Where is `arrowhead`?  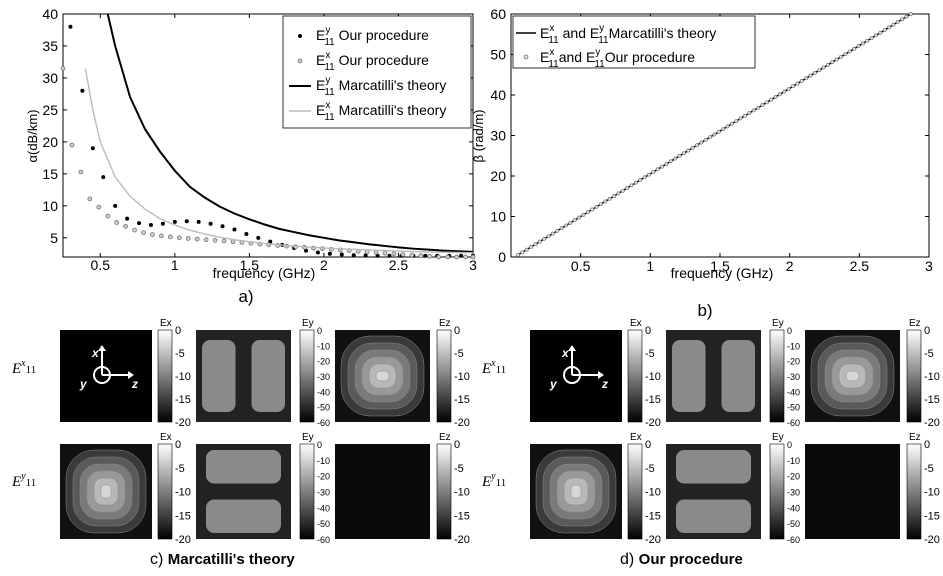
arrowhead is located at coordinates (102, 348).